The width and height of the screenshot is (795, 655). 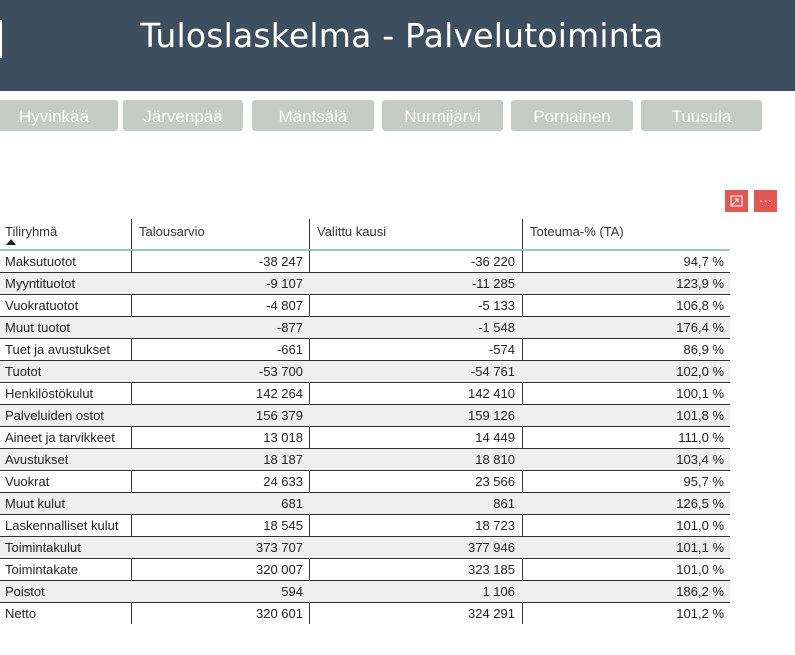 What do you see at coordinates (496, 327) in the screenshot?
I see `period-value: -1 548` at bounding box center [496, 327].